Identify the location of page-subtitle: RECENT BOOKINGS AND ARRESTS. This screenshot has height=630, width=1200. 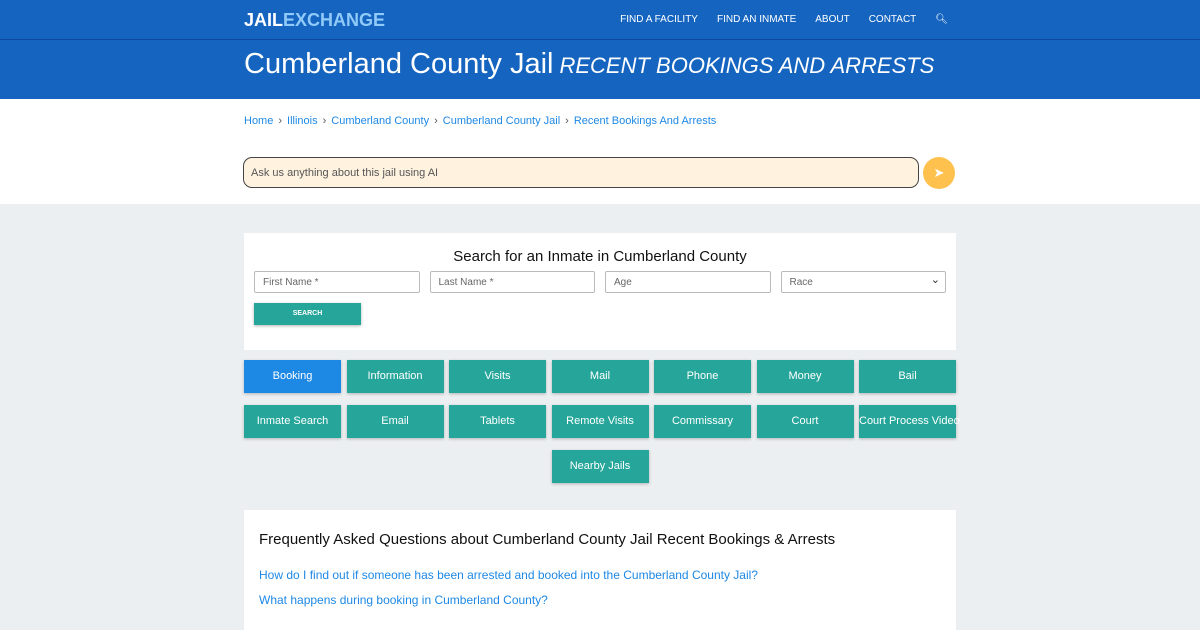
(747, 65).